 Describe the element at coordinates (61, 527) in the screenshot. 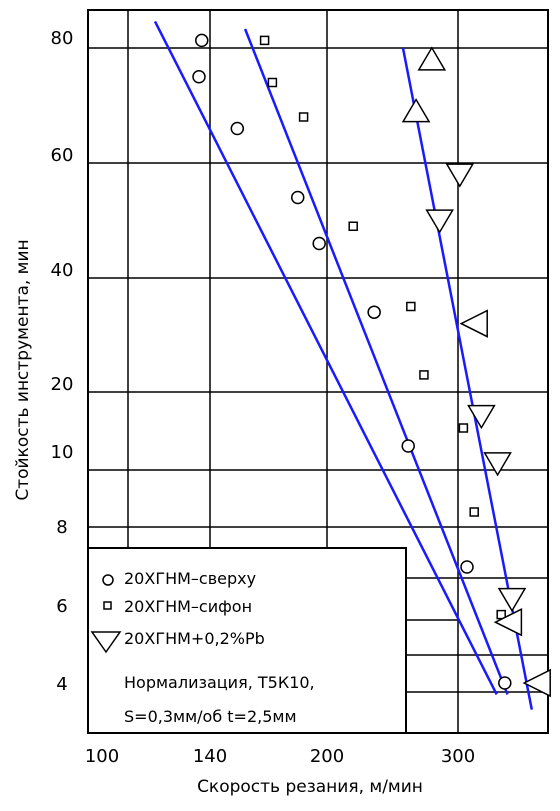

I see `y-tick-label: 8` at that location.